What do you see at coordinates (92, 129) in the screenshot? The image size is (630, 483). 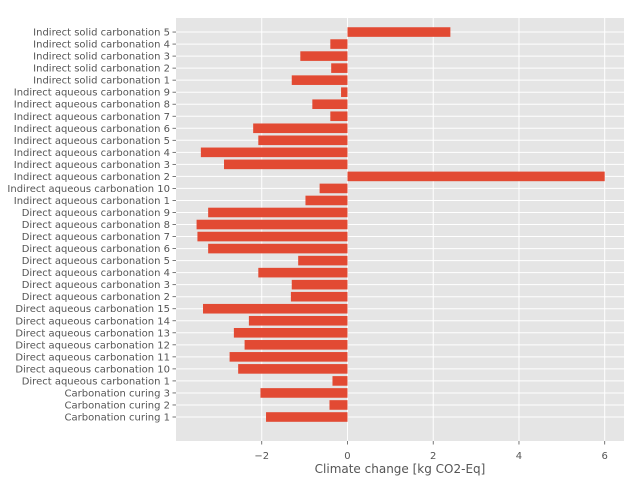 I see `y-tick-label: Indirect aqueous carbonation 6` at bounding box center [92, 129].